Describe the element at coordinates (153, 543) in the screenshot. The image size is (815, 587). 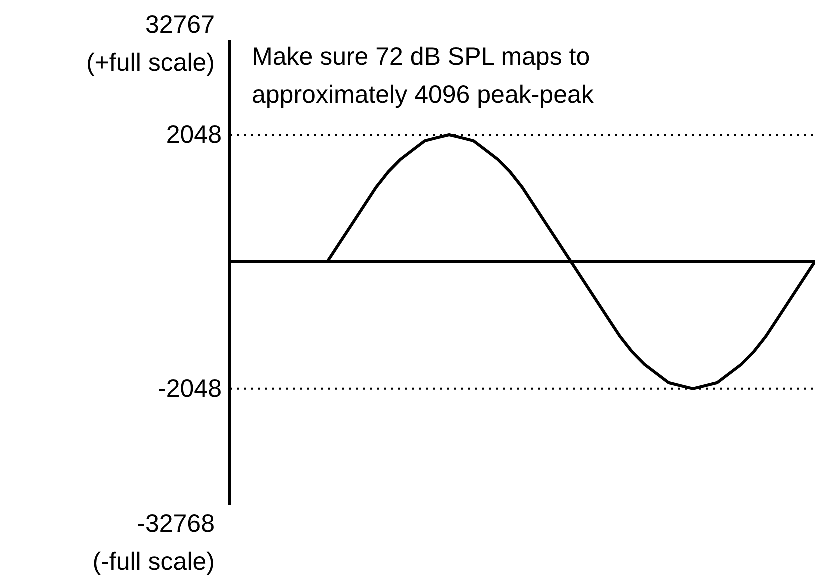
I see `text: -32768 (-full scale)` at that location.